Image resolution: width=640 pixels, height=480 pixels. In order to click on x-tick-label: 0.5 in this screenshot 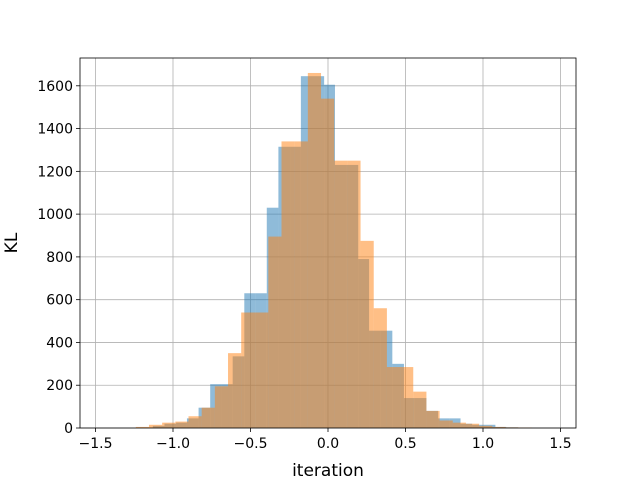, I will do `click(405, 444)`.